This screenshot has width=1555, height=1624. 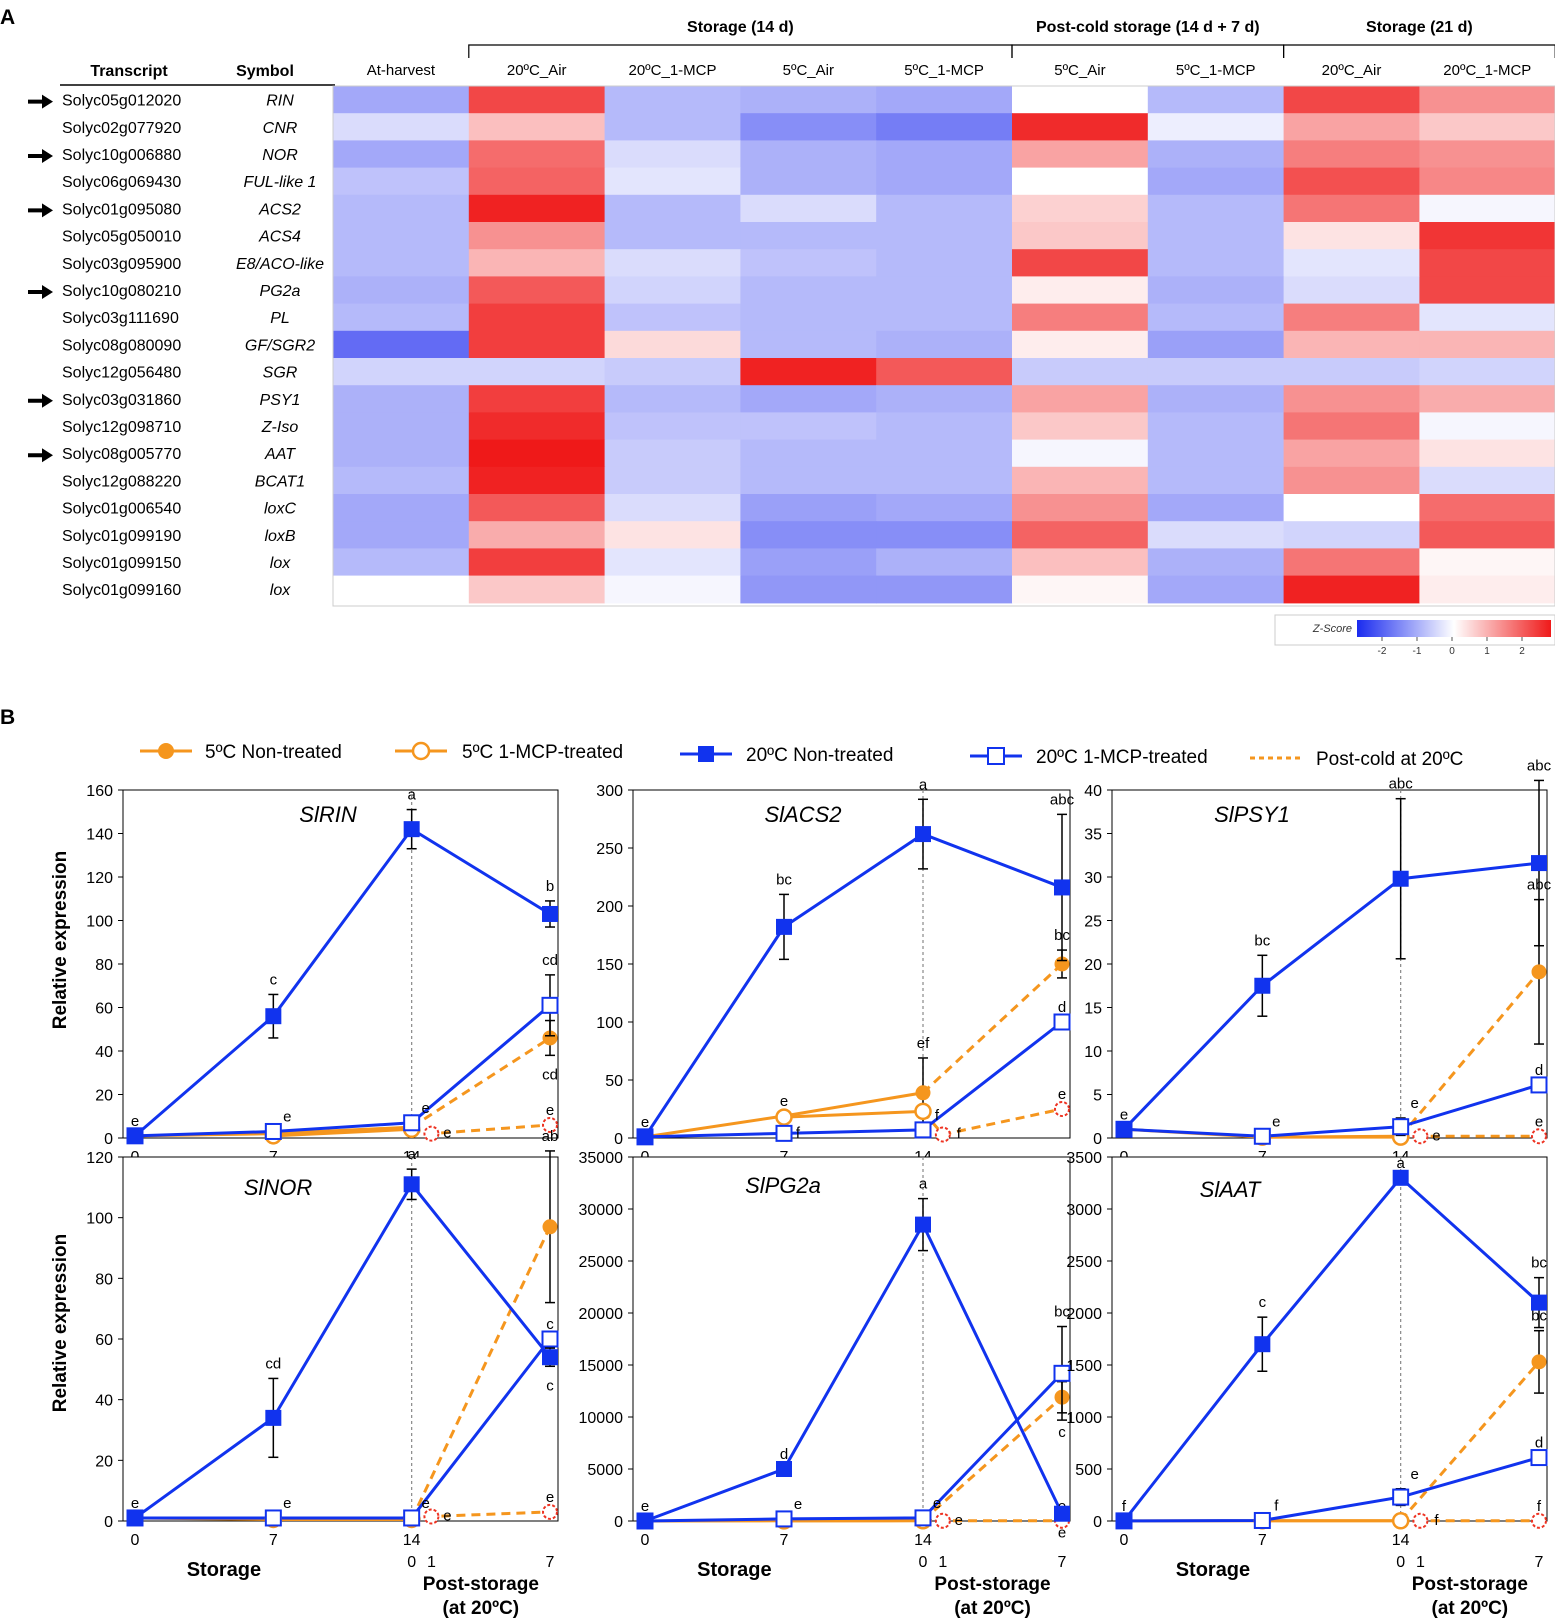 I want to click on y-tick-label: 200, so click(x=609, y=907).